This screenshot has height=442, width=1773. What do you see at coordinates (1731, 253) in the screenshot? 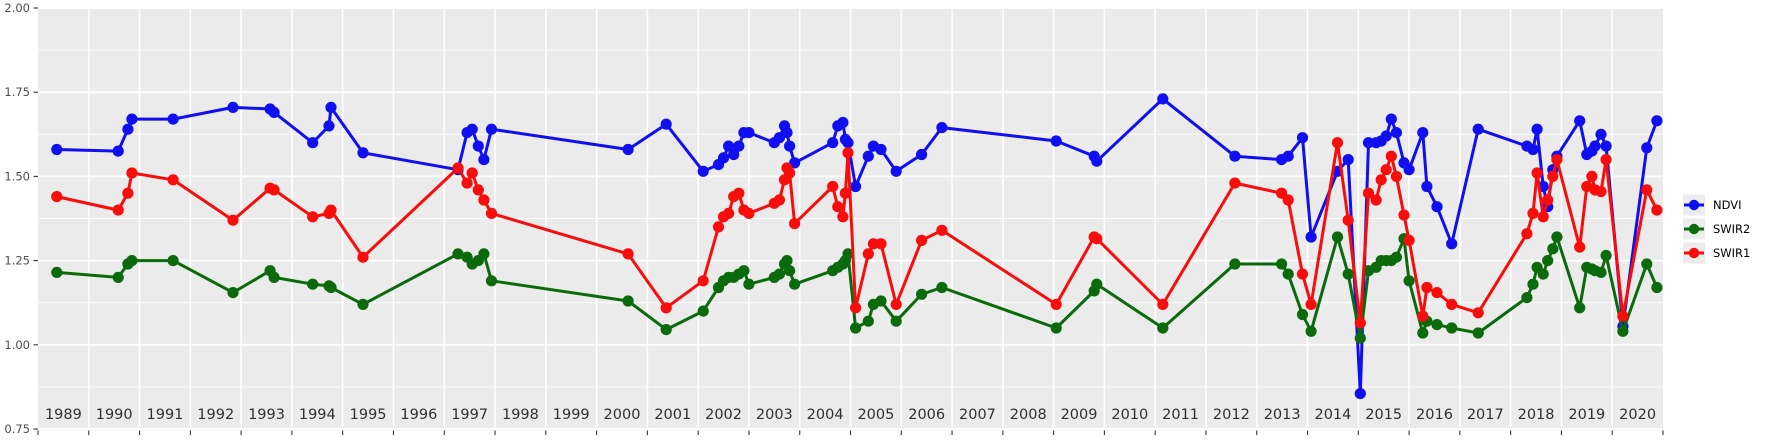
I see `legend-label-SWIR1: SWIR1` at bounding box center [1731, 253].